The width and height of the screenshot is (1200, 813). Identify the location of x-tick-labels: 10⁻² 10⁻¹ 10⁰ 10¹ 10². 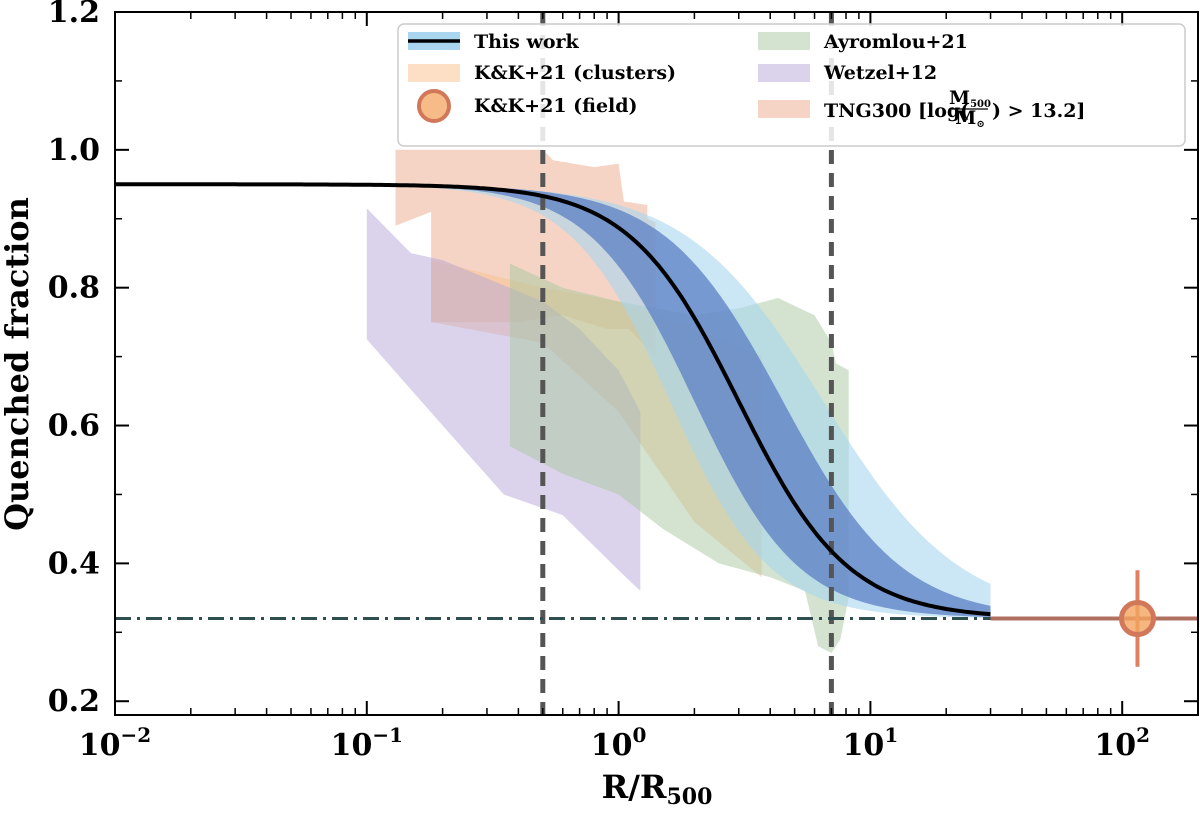
(614, 743).